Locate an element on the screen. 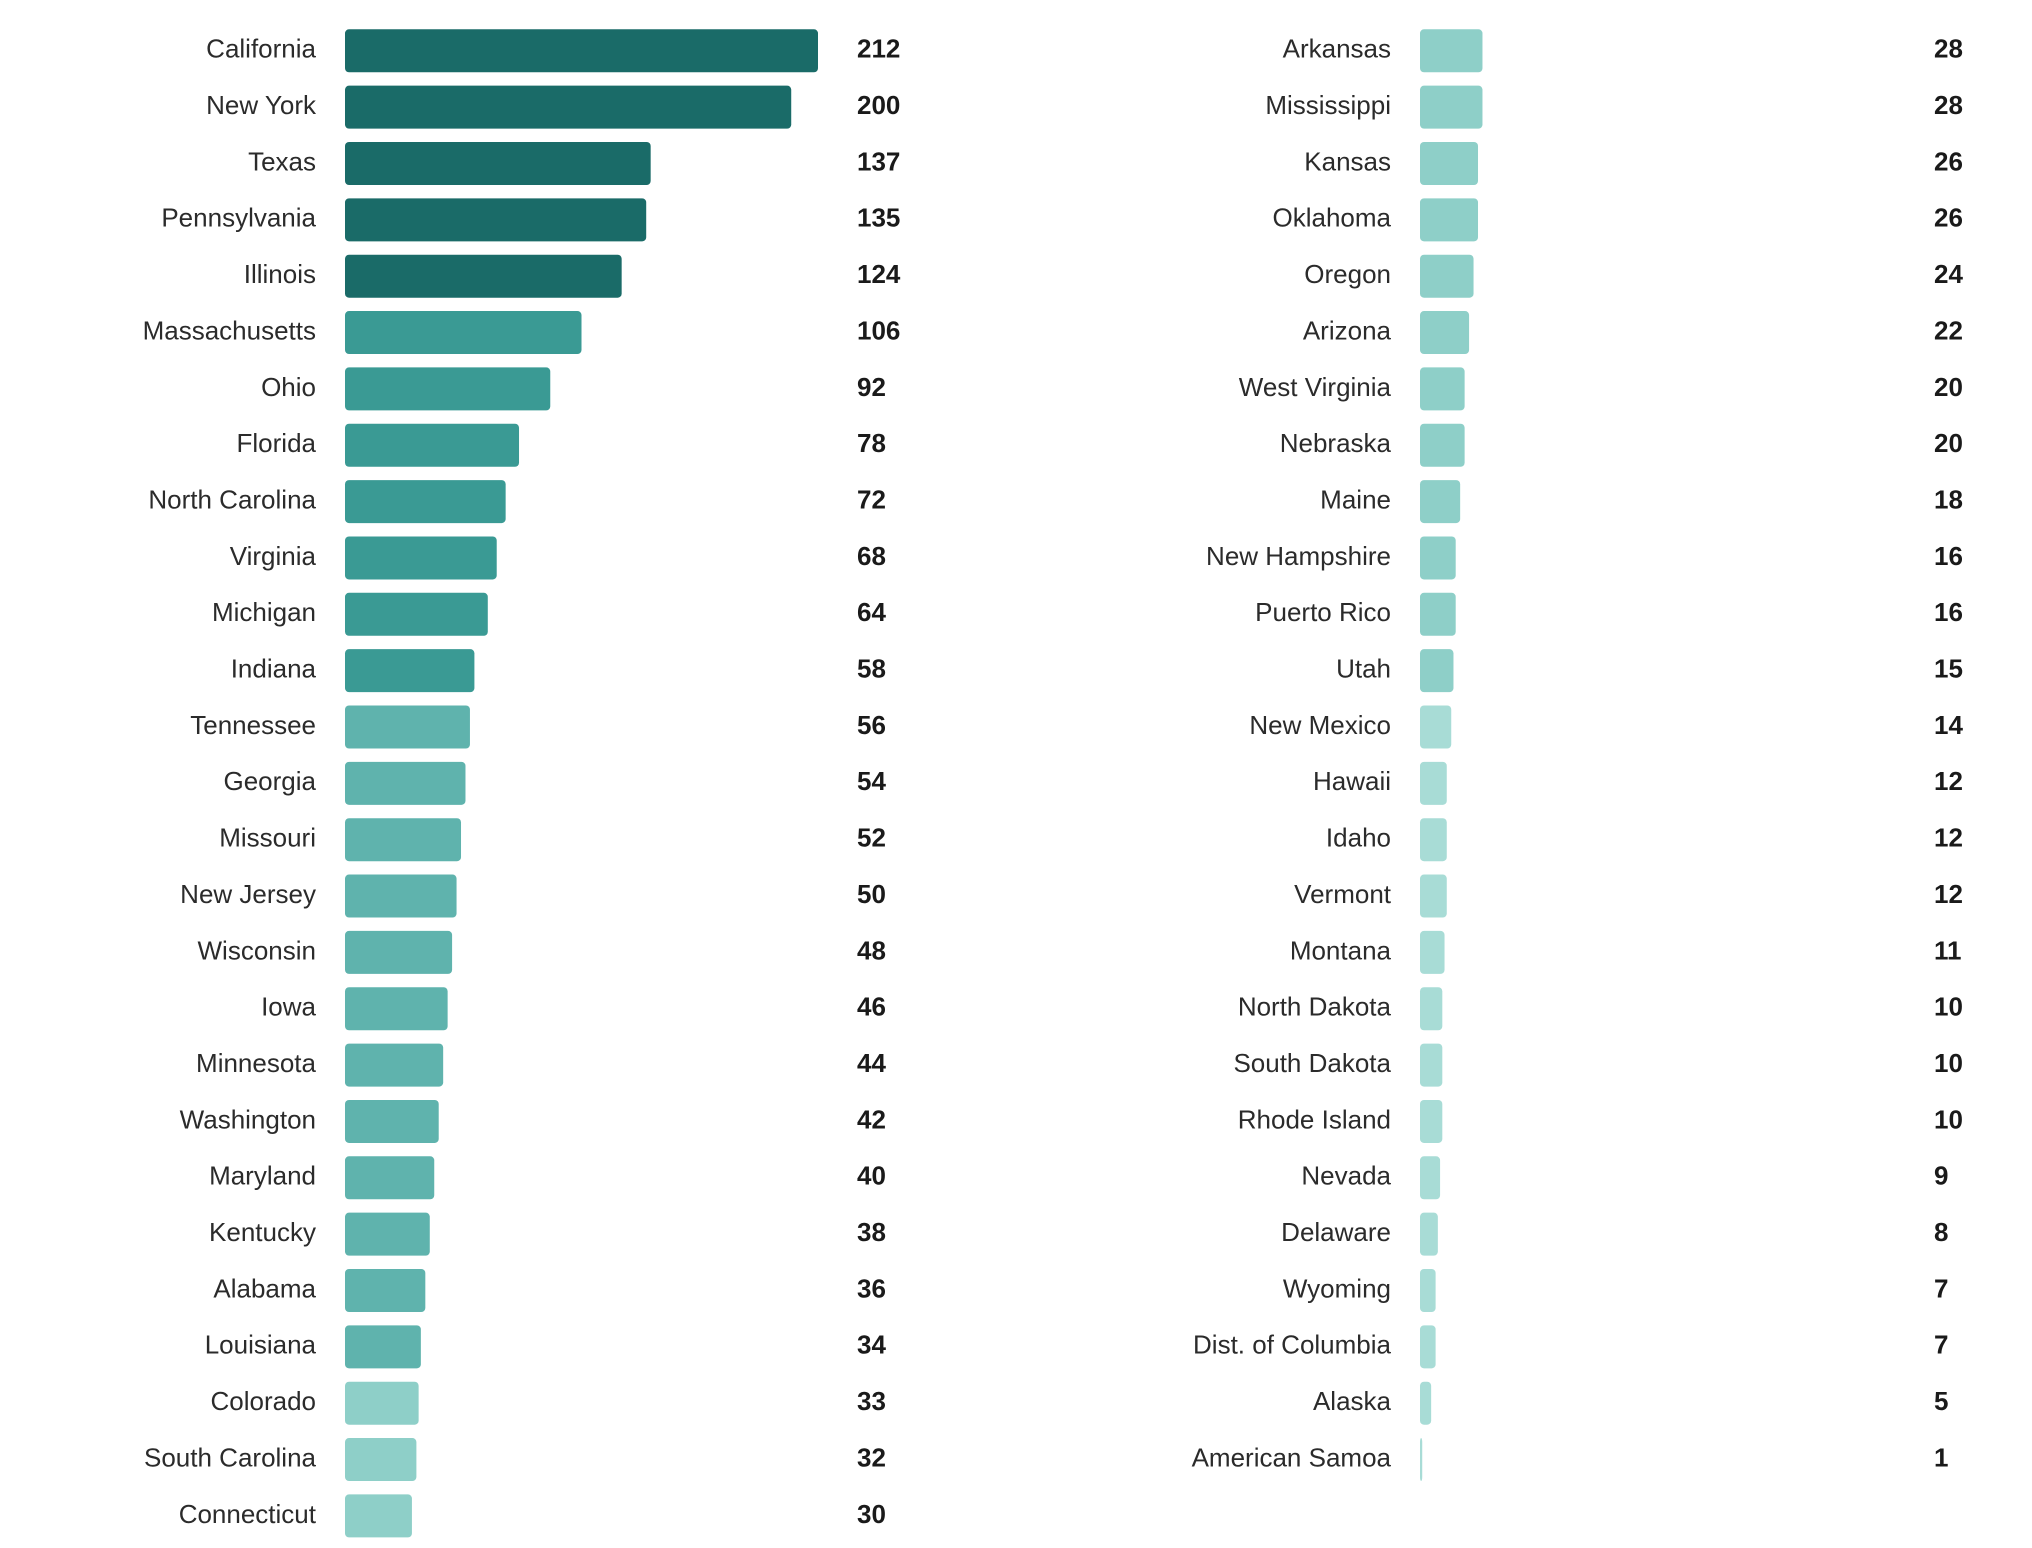 This screenshot has width=2032, height=1548. category-label: Kansas is located at coordinates (1347, 161).